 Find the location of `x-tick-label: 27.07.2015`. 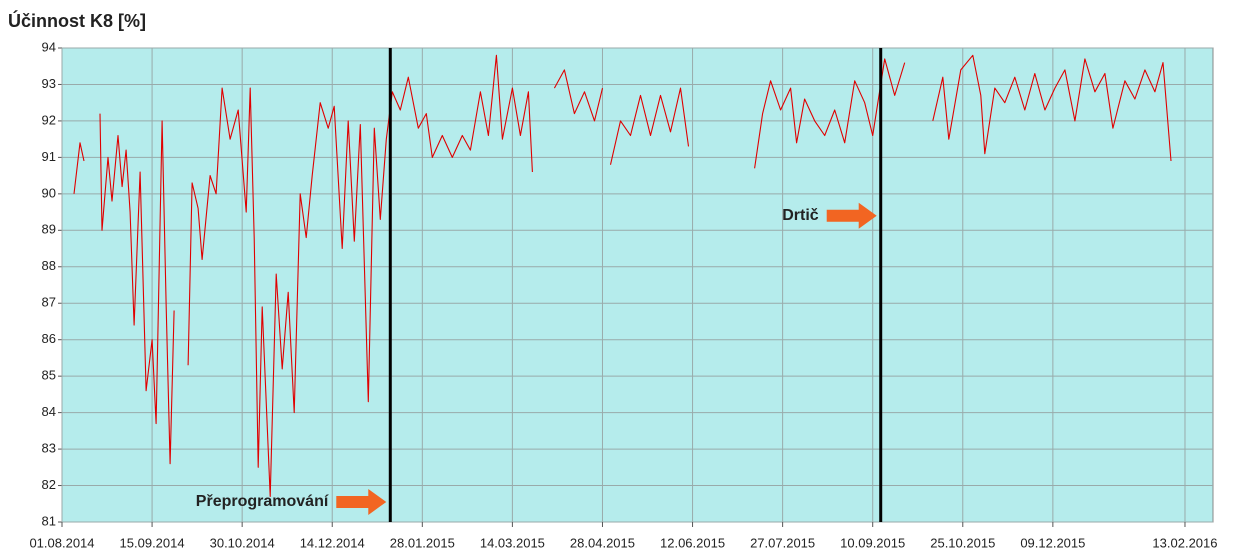

x-tick-label: 27.07.2015 is located at coordinates (782, 542).